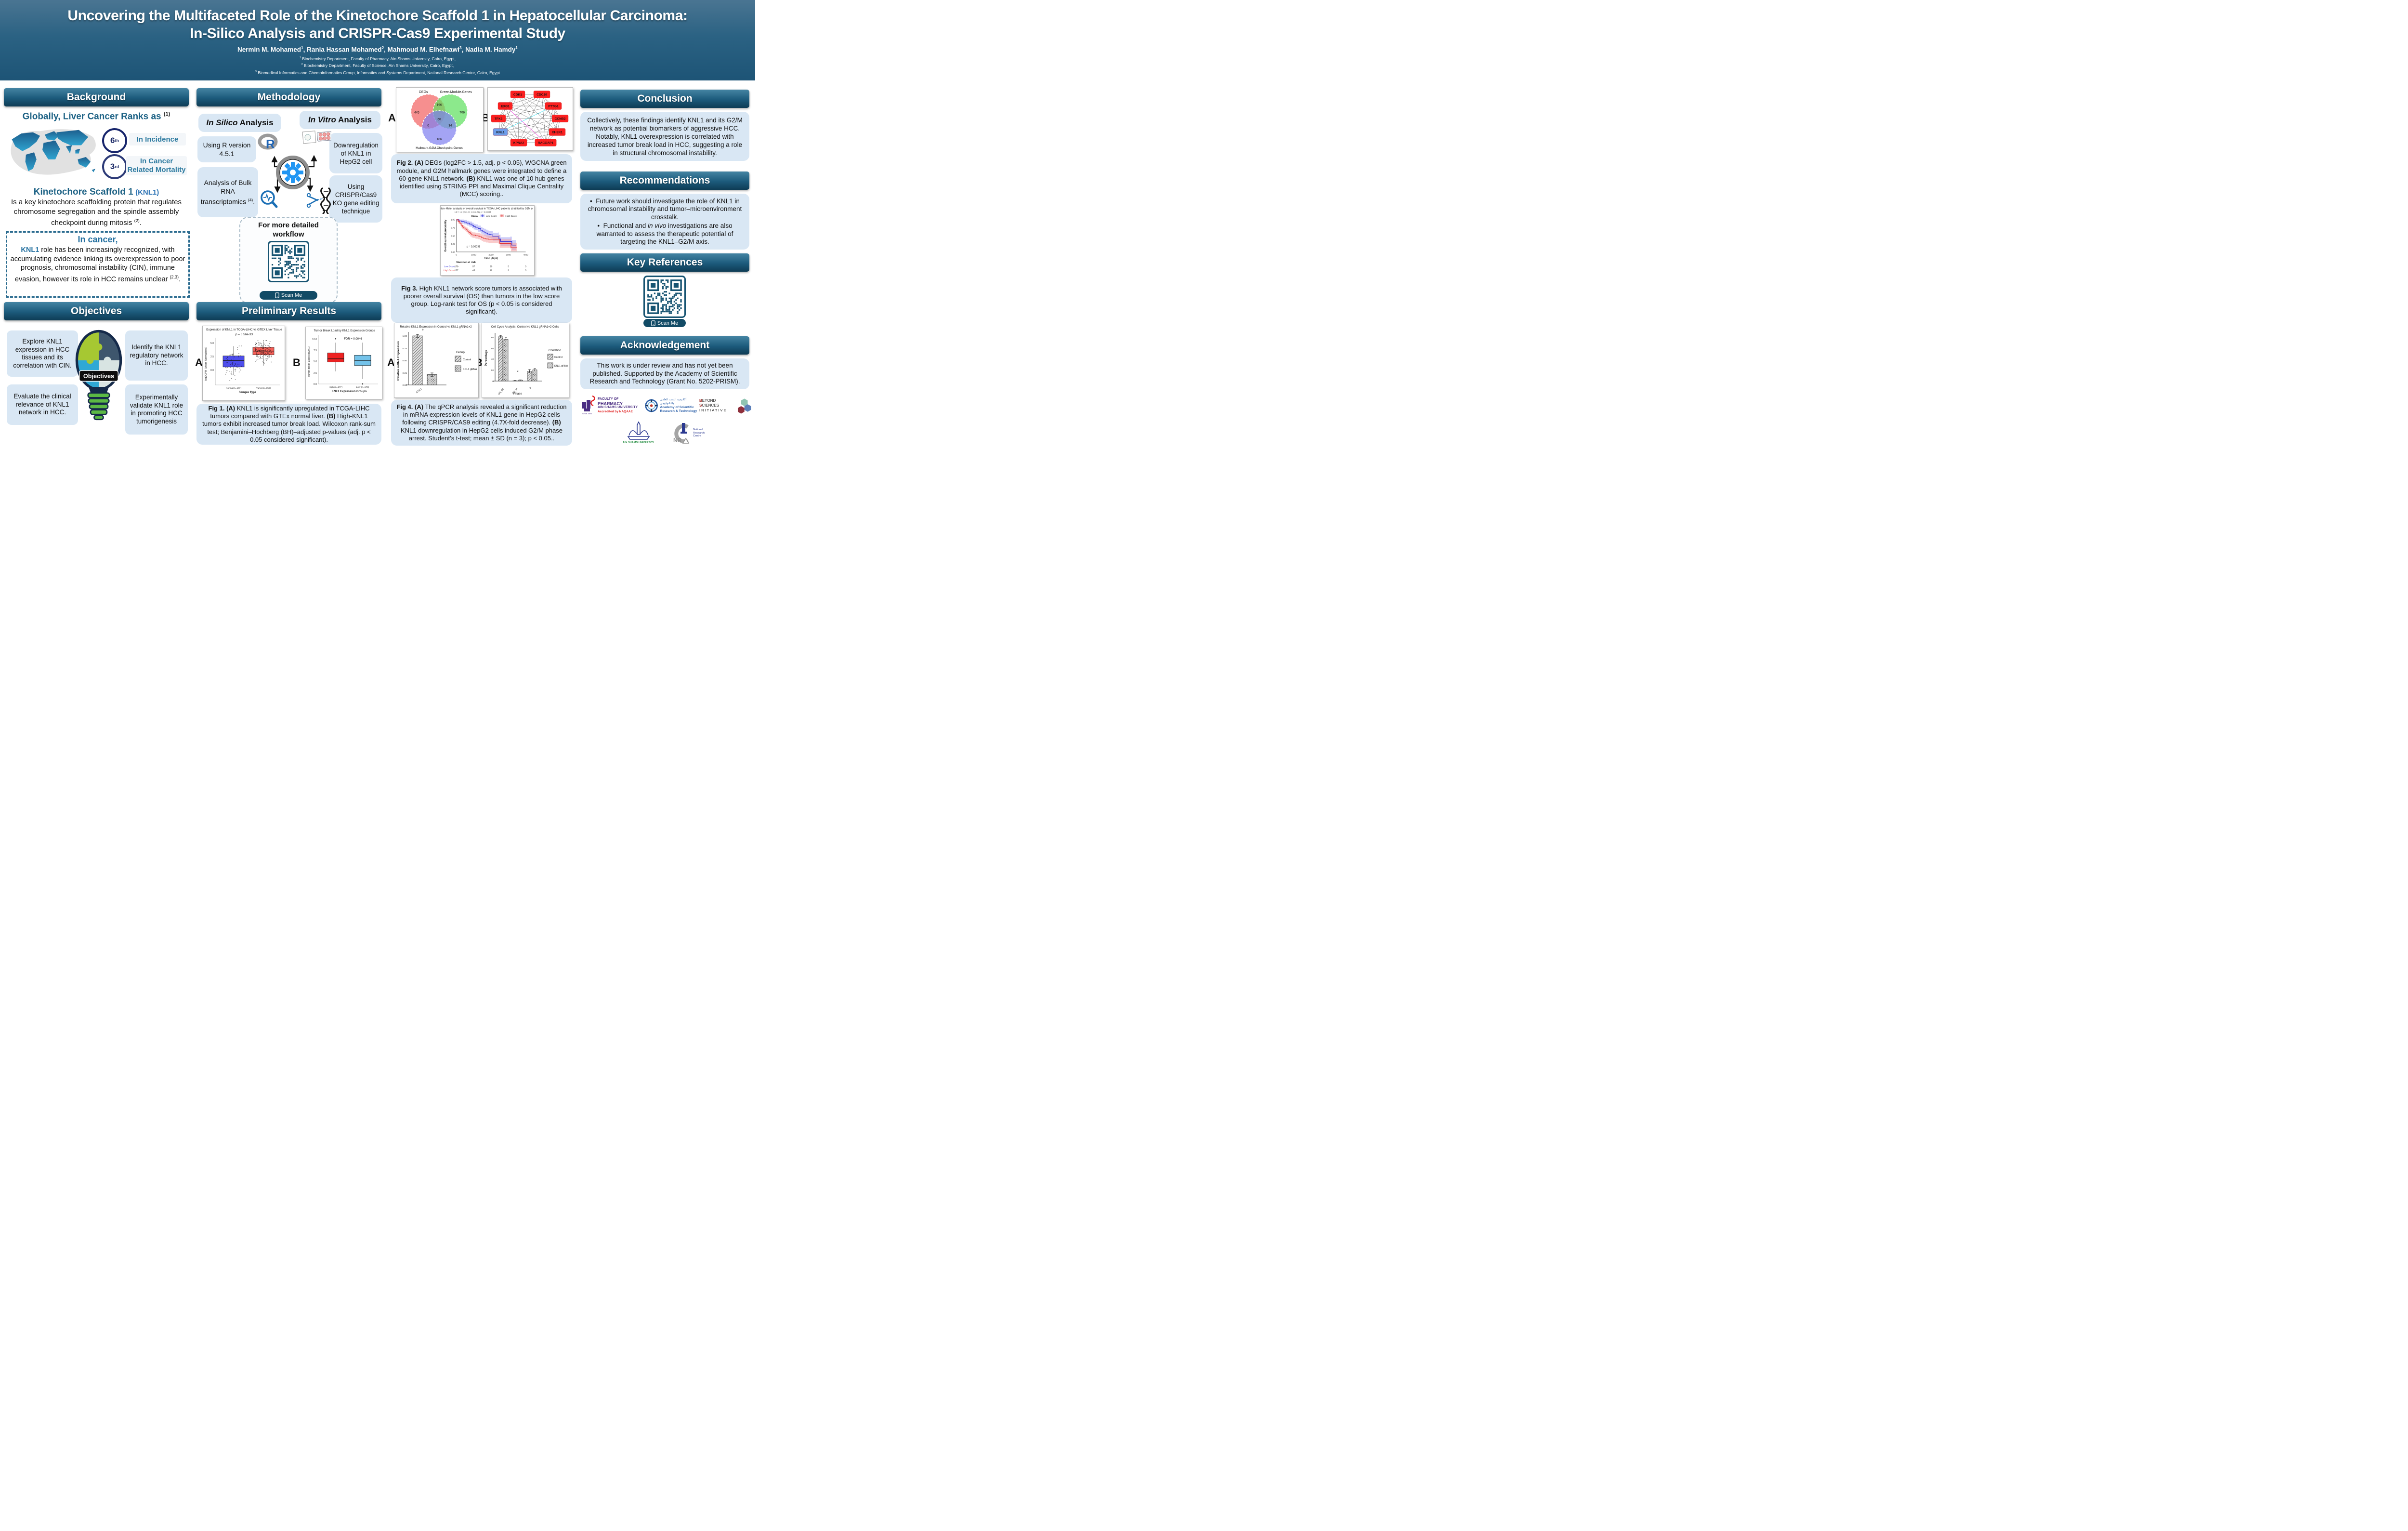 The height and width of the screenshot is (1531, 2408). What do you see at coordinates (288, 261) in the screenshot?
I see `workflow-qr-code` at bounding box center [288, 261].